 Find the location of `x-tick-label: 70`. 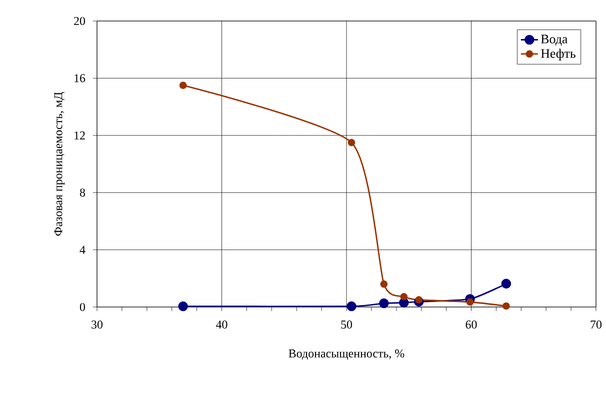

x-tick-label: 70 is located at coordinates (596, 324).